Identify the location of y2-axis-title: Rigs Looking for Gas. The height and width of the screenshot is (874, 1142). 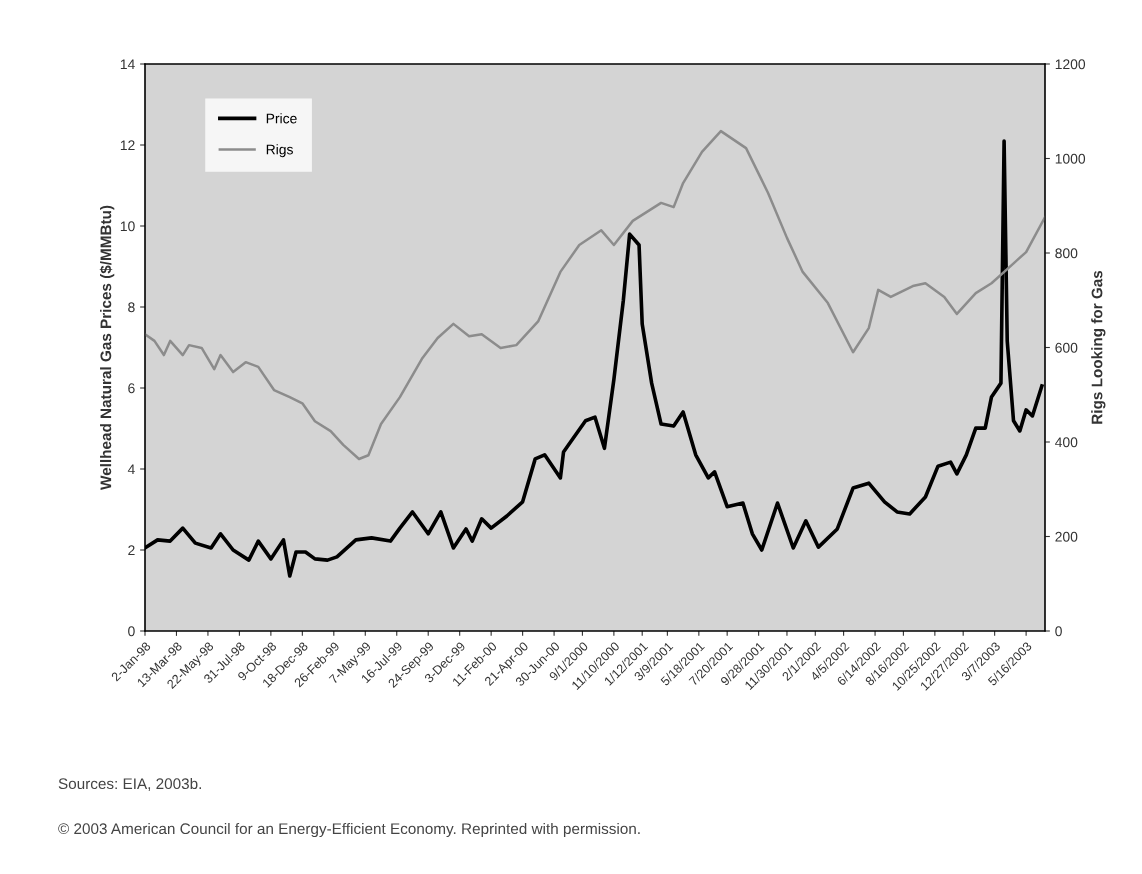
(1098, 347).